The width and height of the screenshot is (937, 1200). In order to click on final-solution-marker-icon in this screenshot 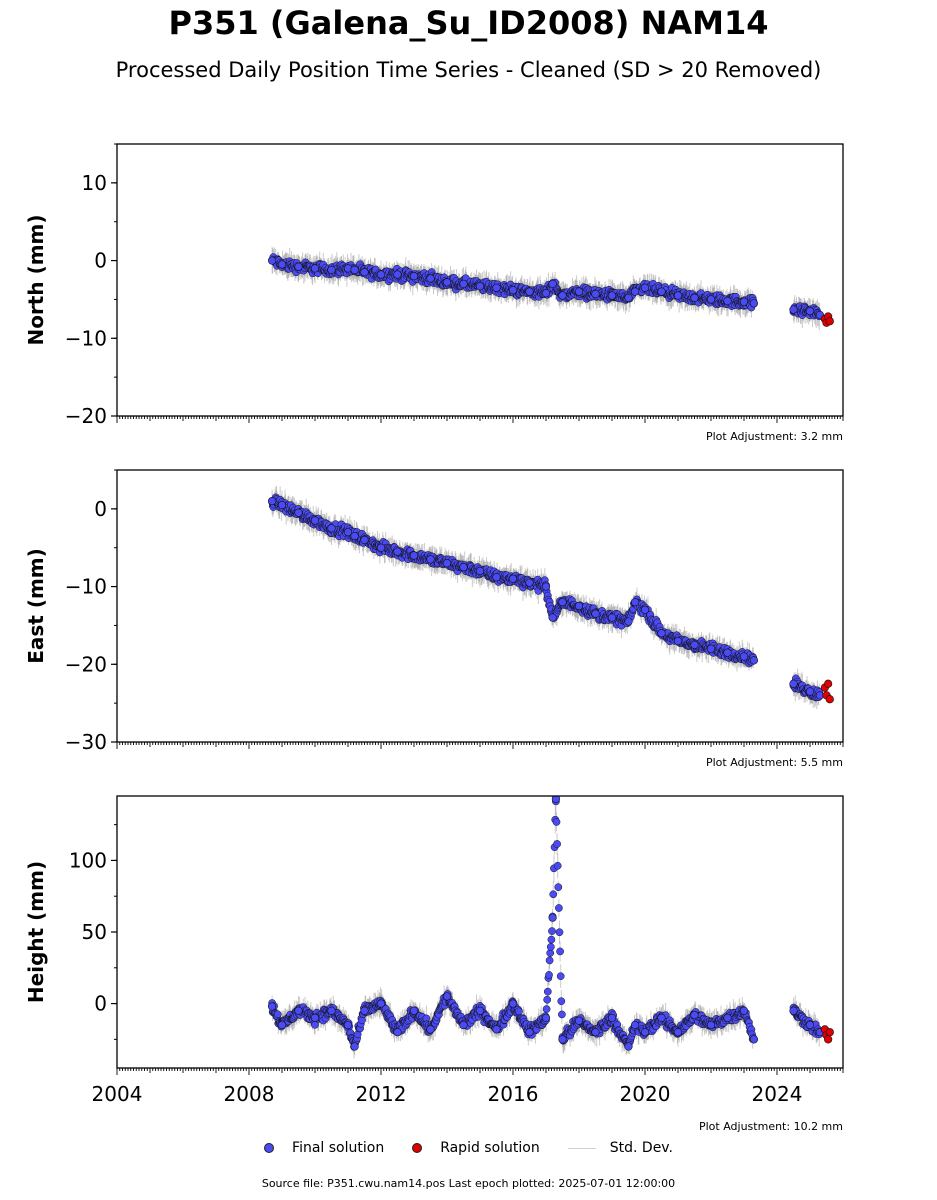, I will do `click(269, 1148)`.